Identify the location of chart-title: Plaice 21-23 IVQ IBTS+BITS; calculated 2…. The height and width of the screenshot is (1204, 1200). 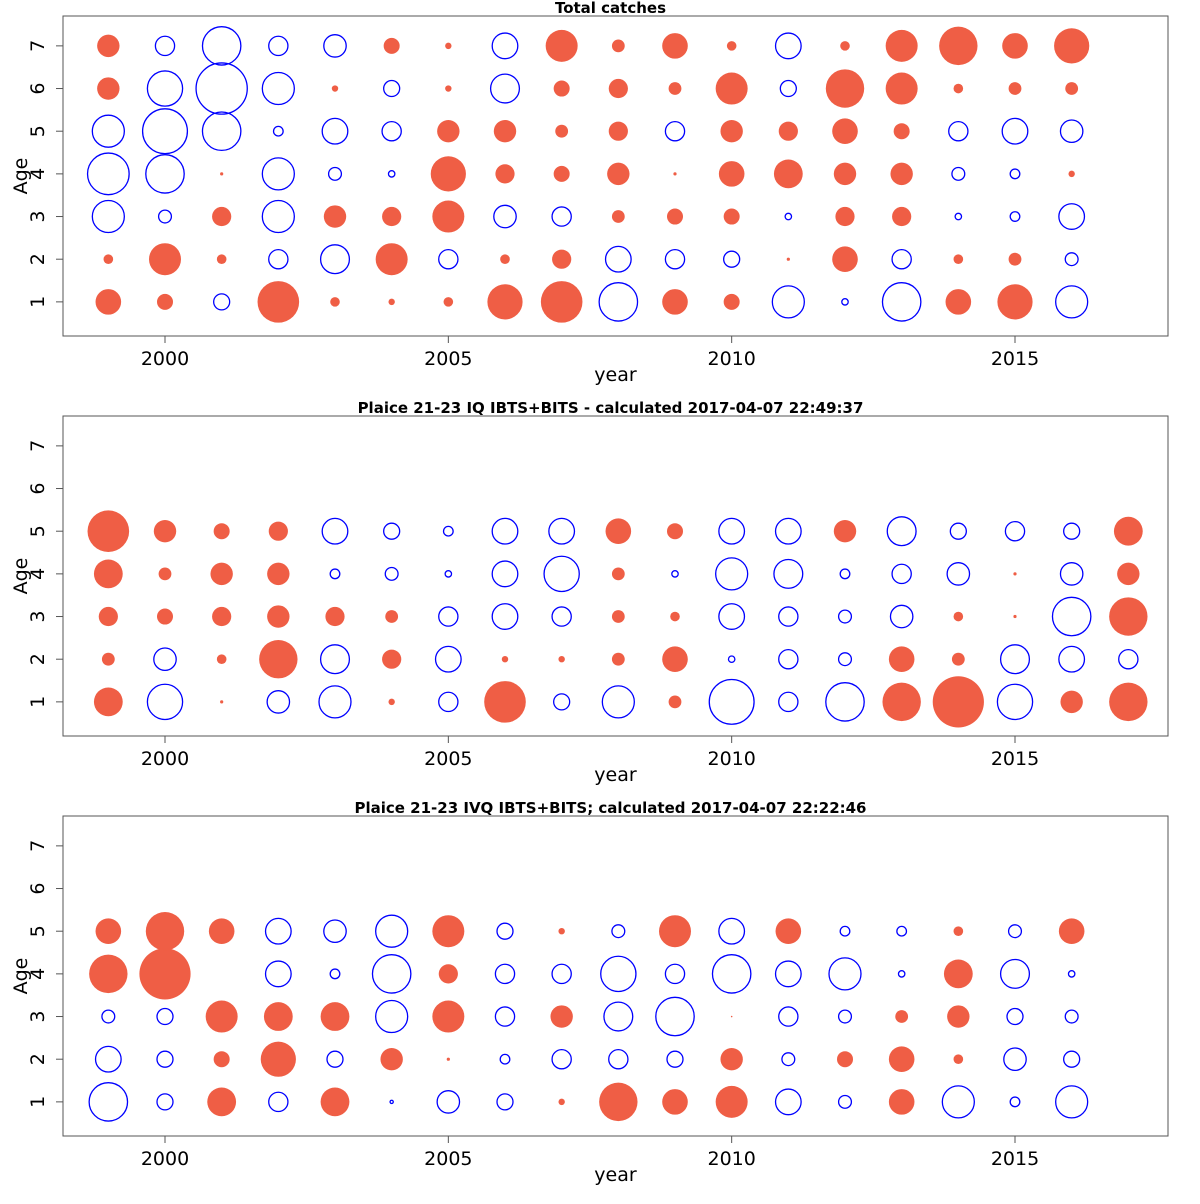
(610, 808).